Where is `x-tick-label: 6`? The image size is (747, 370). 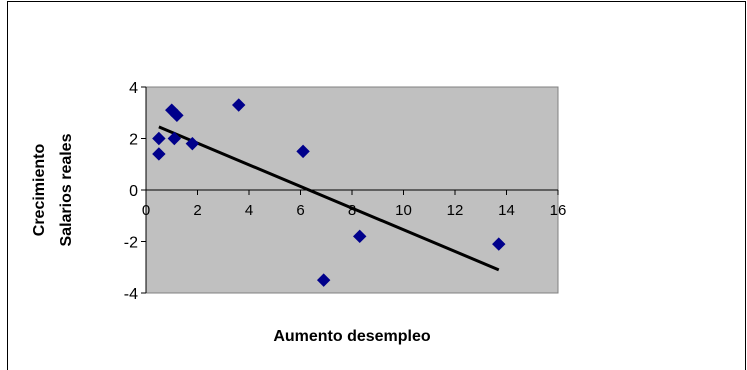 x-tick-label: 6 is located at coordinates (300, 210).